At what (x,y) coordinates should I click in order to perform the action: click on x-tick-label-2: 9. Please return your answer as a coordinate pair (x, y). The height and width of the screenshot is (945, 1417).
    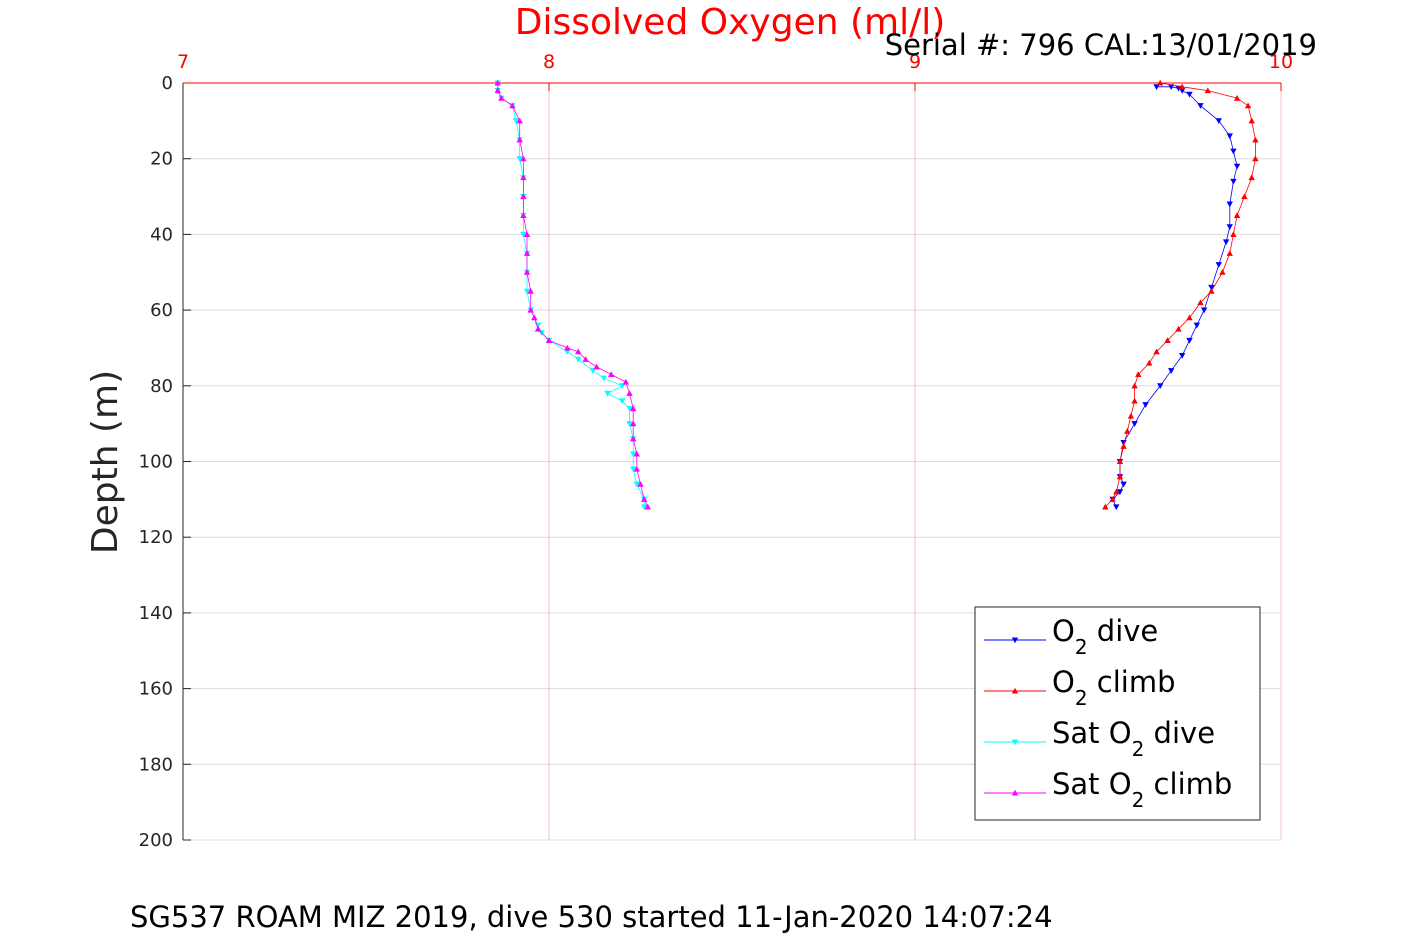
    Looking at the image, I should click on (915, 62).